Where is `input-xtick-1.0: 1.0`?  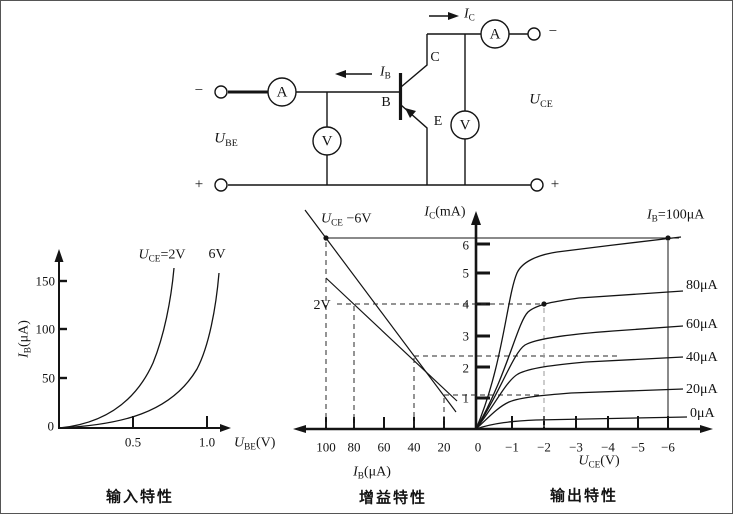 input-xtick-1.0: 1.0 is located at coordinates (207, 442).